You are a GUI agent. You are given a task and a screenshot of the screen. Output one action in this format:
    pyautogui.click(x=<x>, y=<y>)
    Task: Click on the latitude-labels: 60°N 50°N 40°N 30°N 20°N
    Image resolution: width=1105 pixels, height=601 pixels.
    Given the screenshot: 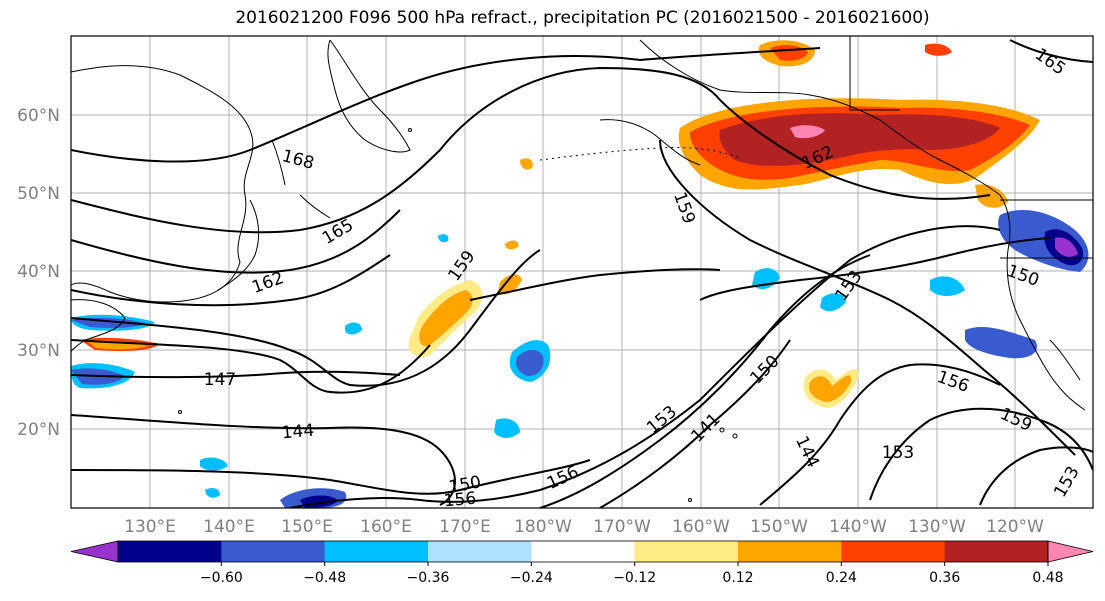 What is the action you would take?
    pyautogui.click(x=38, y=273)
    